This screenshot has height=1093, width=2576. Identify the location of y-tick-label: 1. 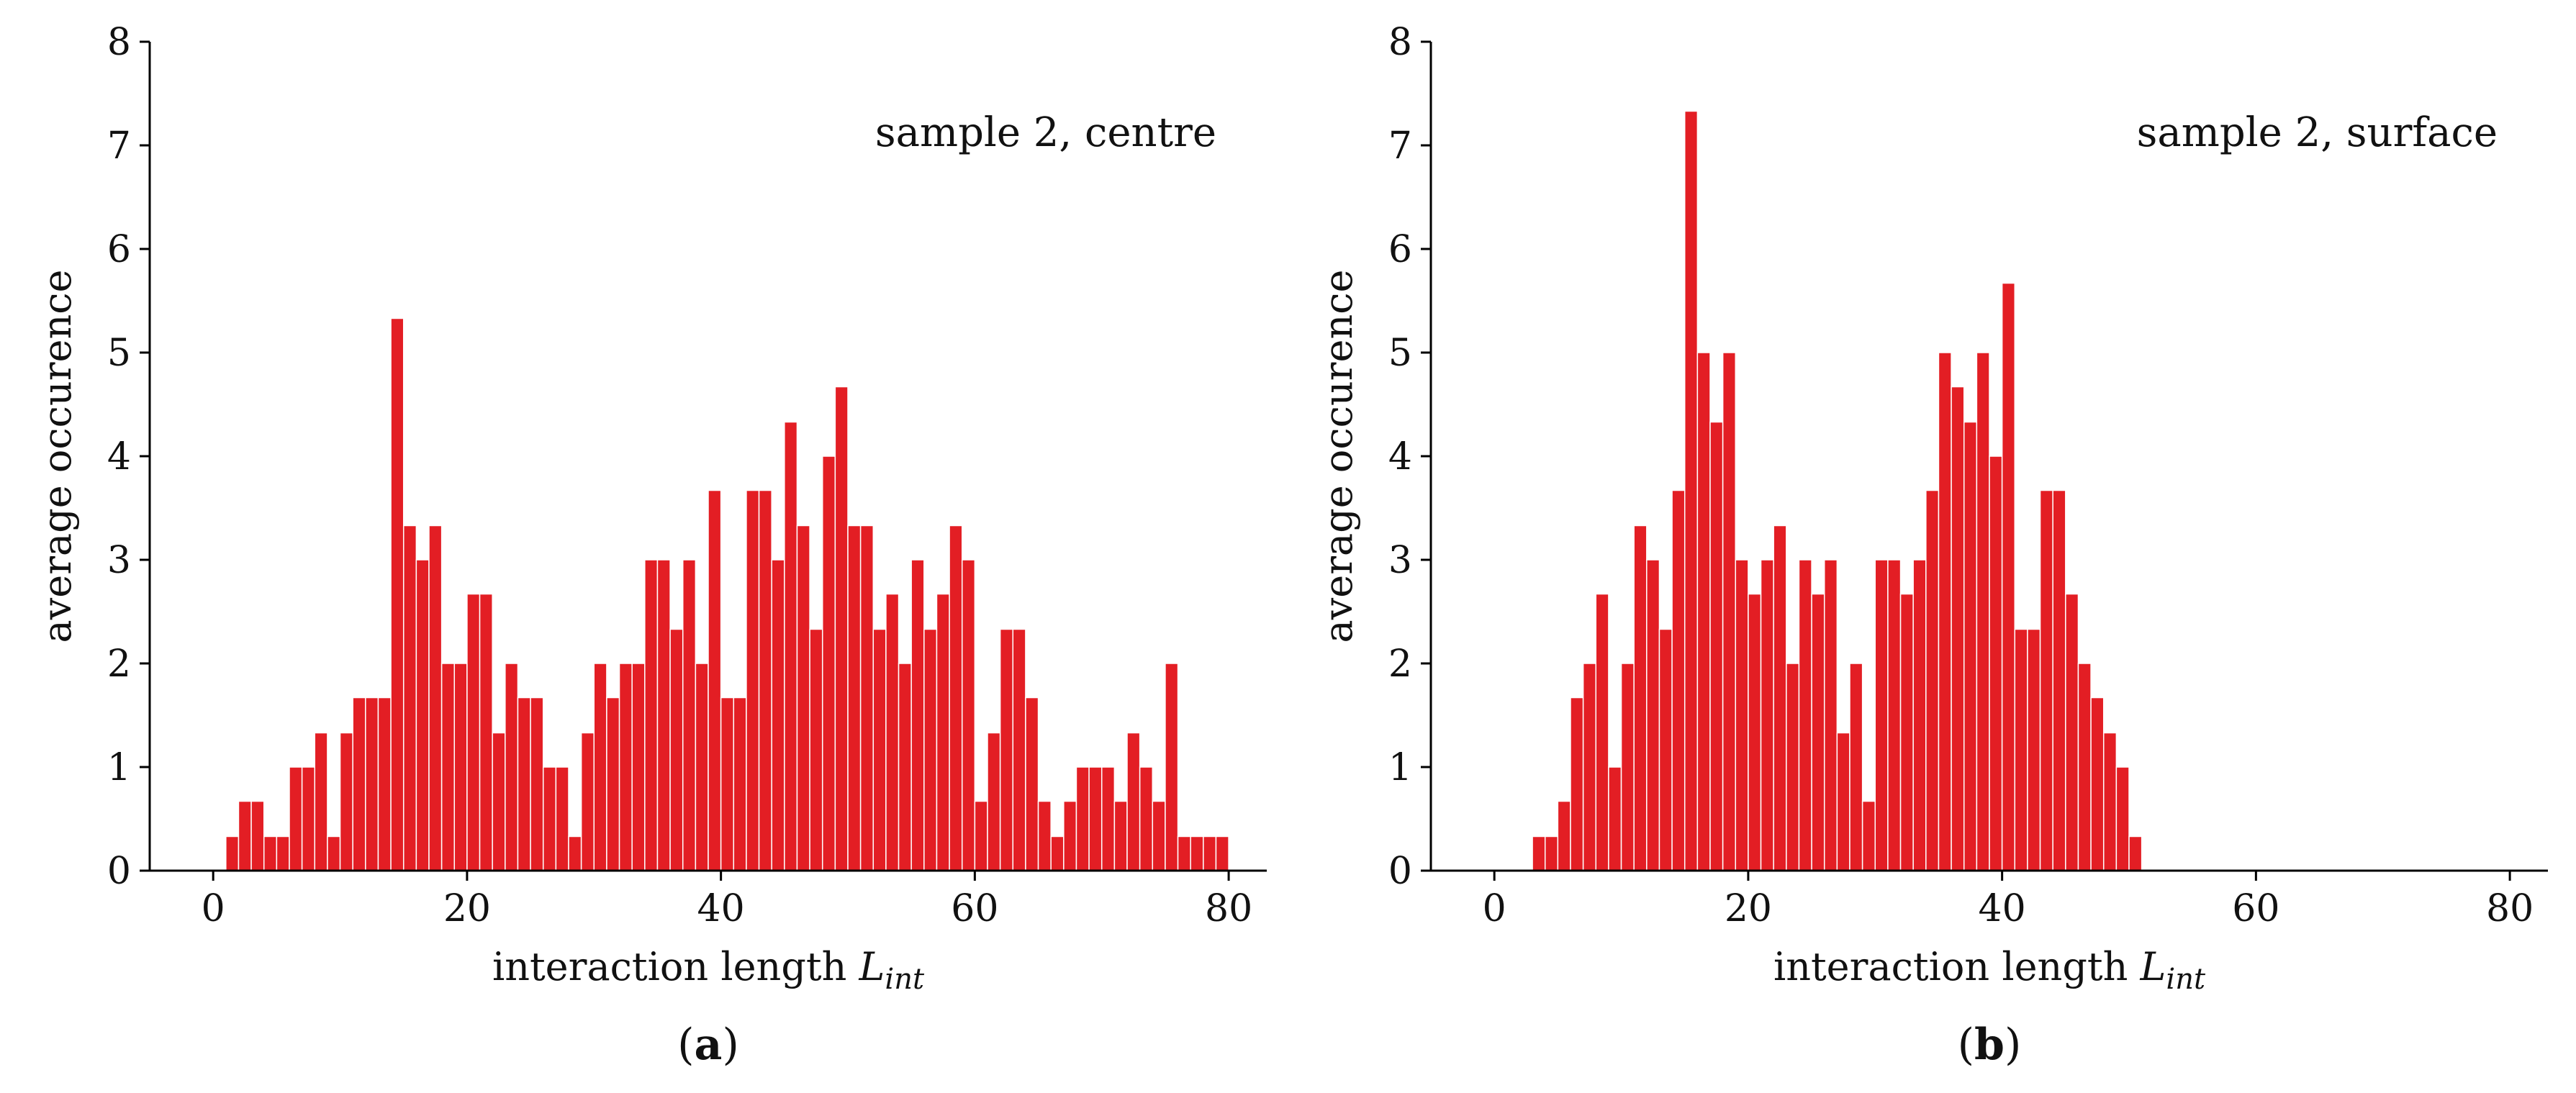
(119, 767).